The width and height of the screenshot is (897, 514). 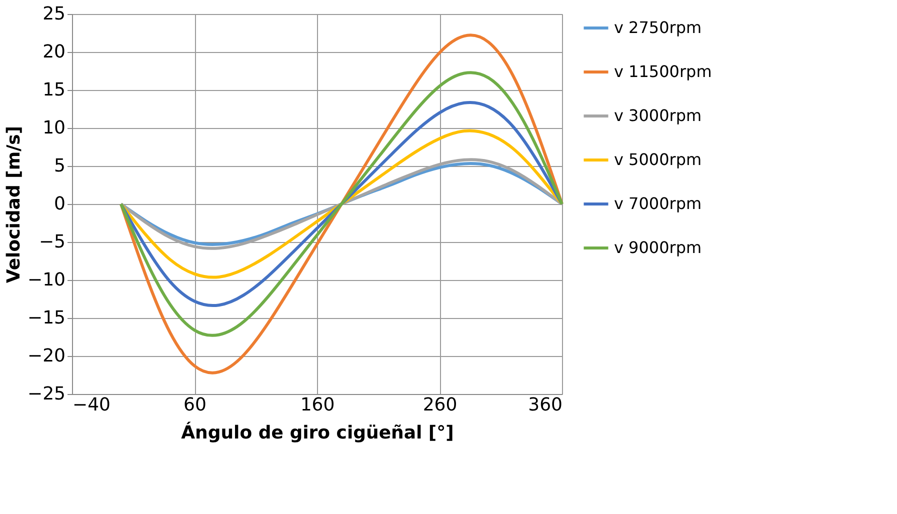 What do you see at coordinates (54, 14) in the screenshot?
I see `y-tick-label: 25` at bounding box center [54, 14].